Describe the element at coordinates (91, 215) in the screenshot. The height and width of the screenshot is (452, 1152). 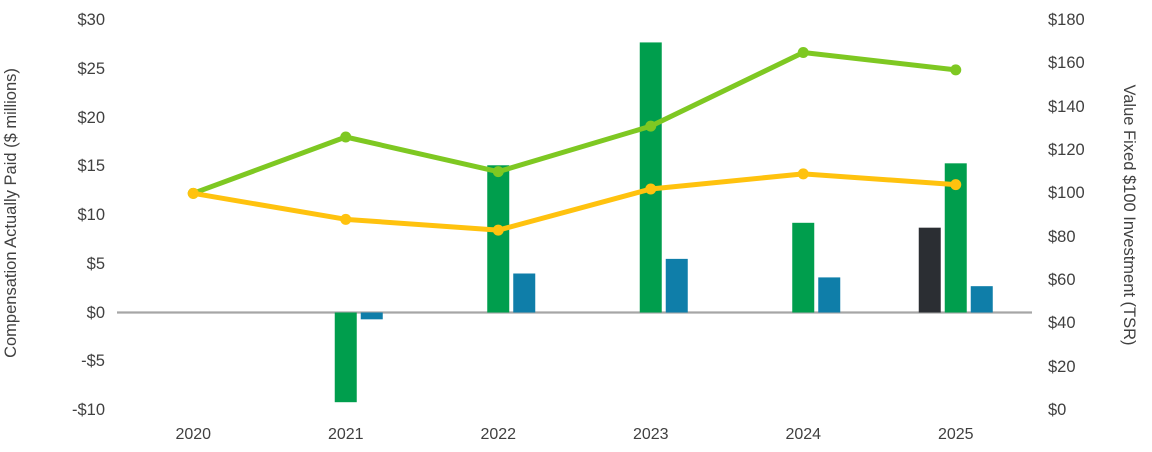
I see `left-axis-tick: $10` at that location.